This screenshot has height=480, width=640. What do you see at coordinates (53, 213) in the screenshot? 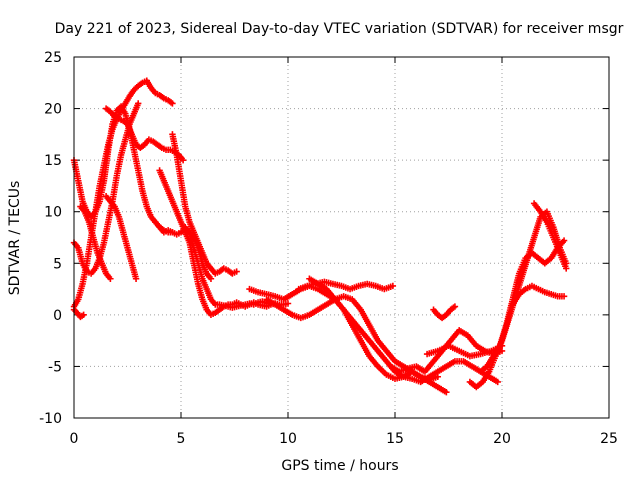
I see `y-tick-label: 10` at bounding box center [53, 213].